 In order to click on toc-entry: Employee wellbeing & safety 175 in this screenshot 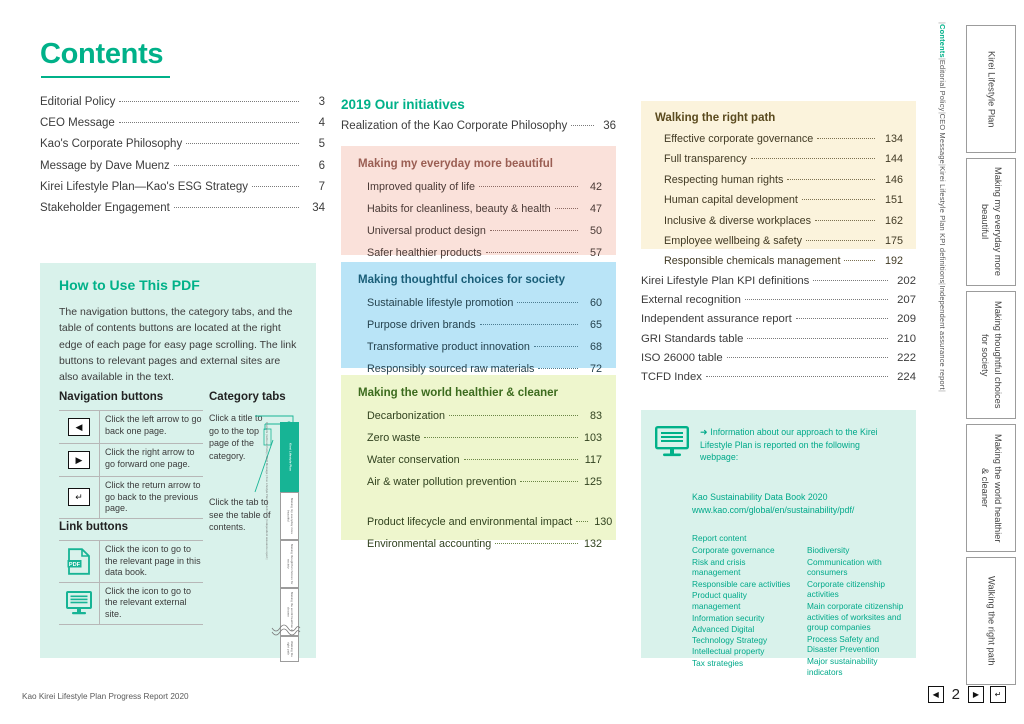, I will do `click(783, 241)`.